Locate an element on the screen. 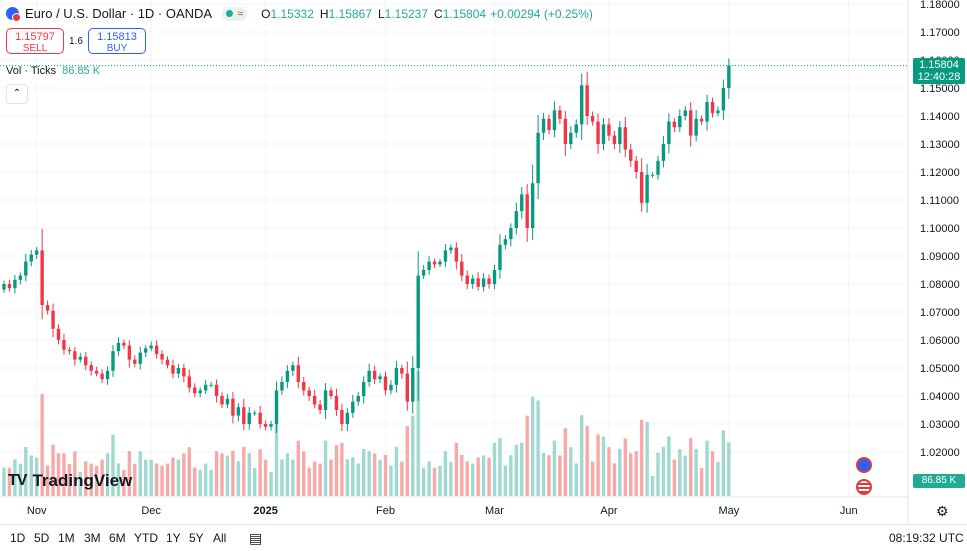 This screenshot has height=551, width=967. buy-label: BUY is located at coordinates (117, 48).